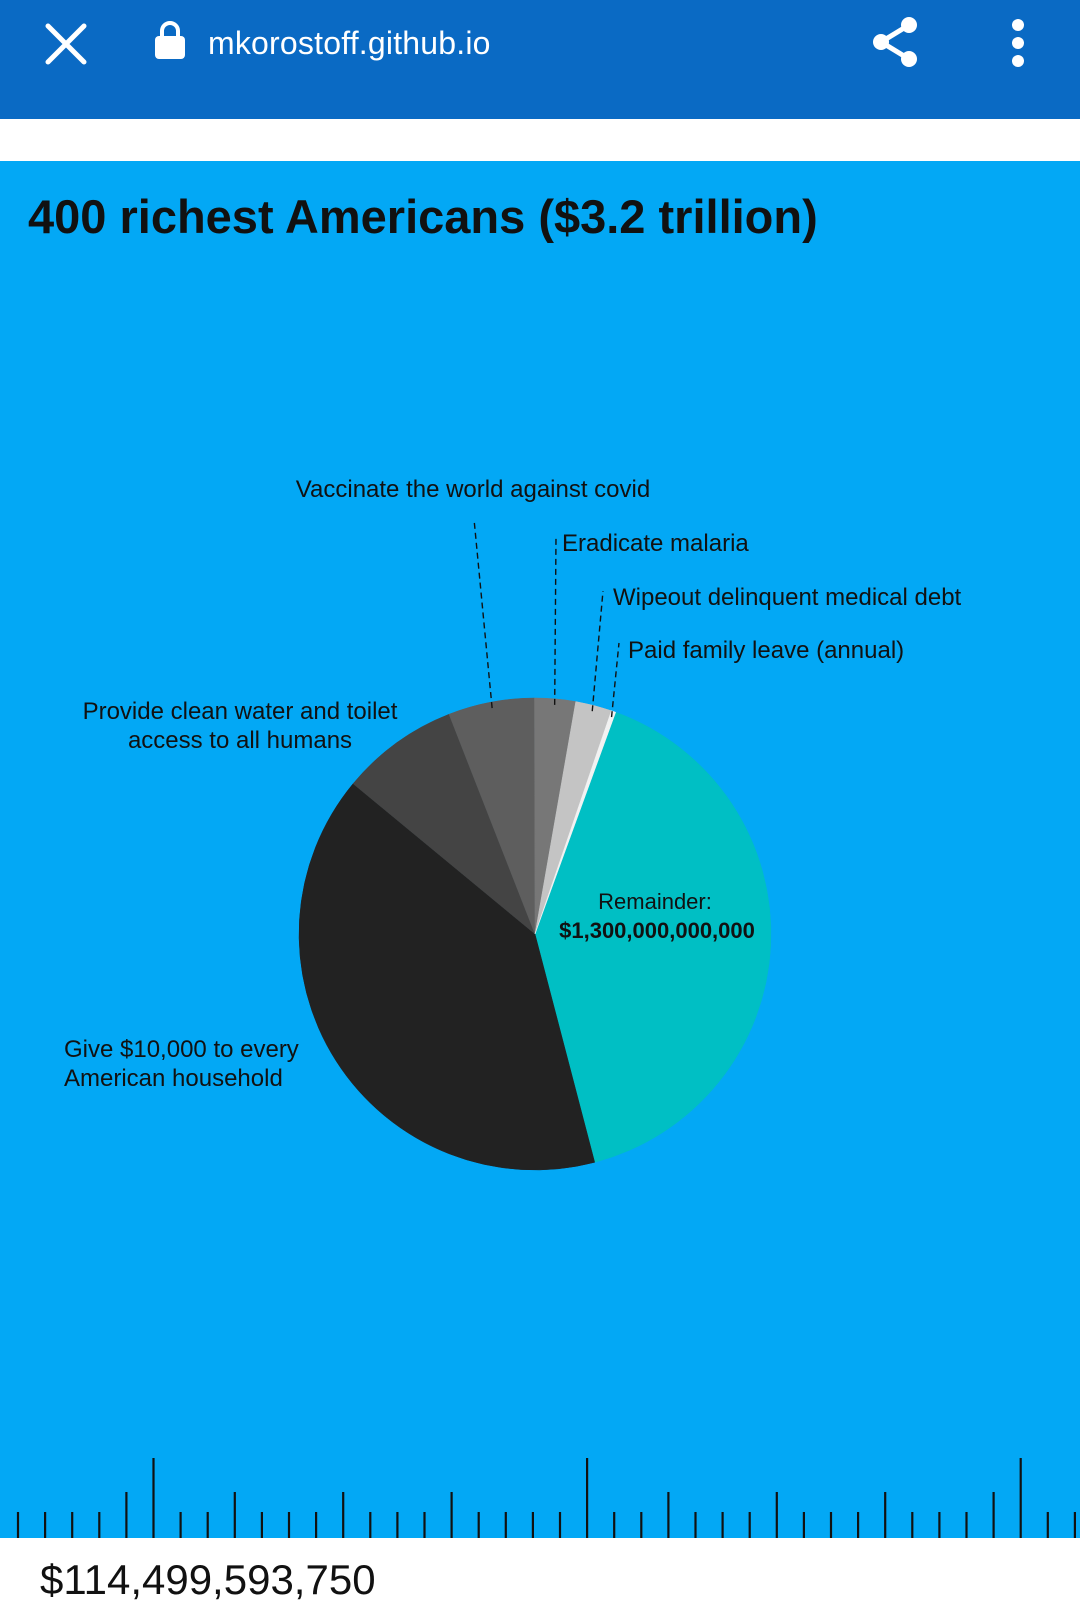 Image resolution: width=1080 pixels, height=1624 pixels. What do you see at coordinates (657, 930) in the screenshot?
I see `slice-value-0: $1,300,000,000,000` at bounding box center [657, 930].